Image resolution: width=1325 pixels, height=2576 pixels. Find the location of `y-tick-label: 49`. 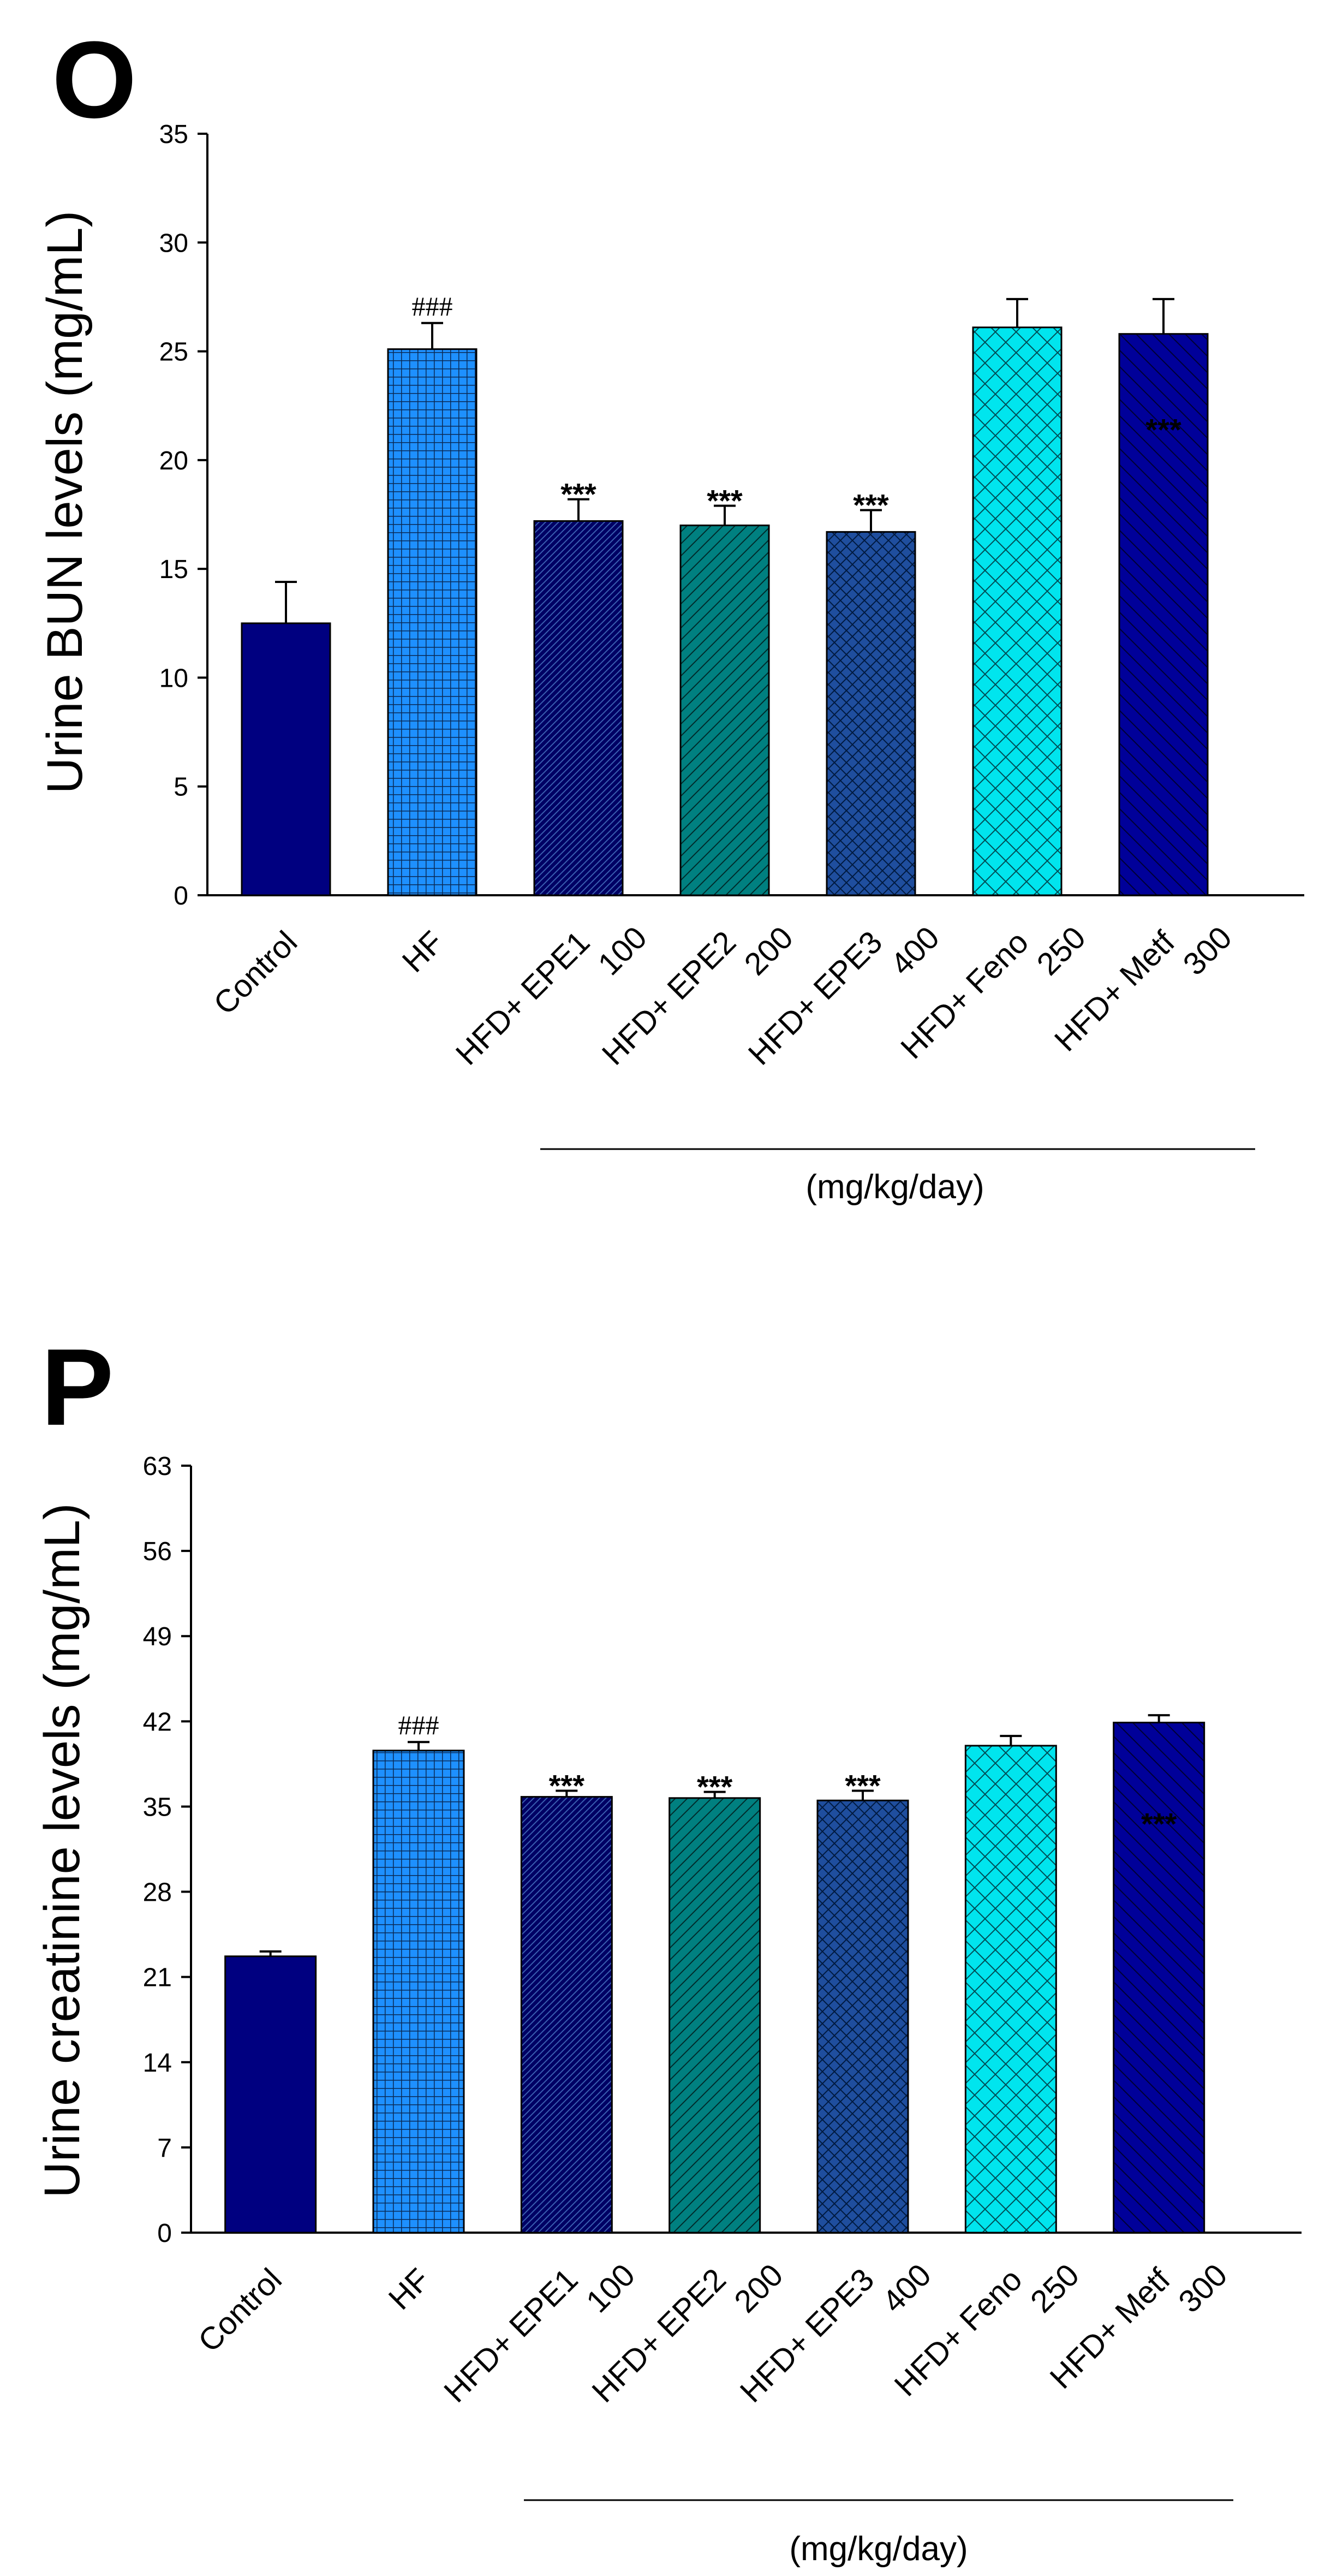

y-tick-label: 49 is located at coordinates (158, 1636).